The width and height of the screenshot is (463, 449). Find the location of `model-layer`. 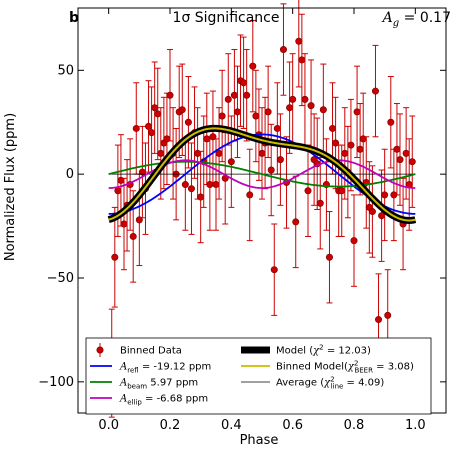

model-layer is located at coordinates (262, 174).